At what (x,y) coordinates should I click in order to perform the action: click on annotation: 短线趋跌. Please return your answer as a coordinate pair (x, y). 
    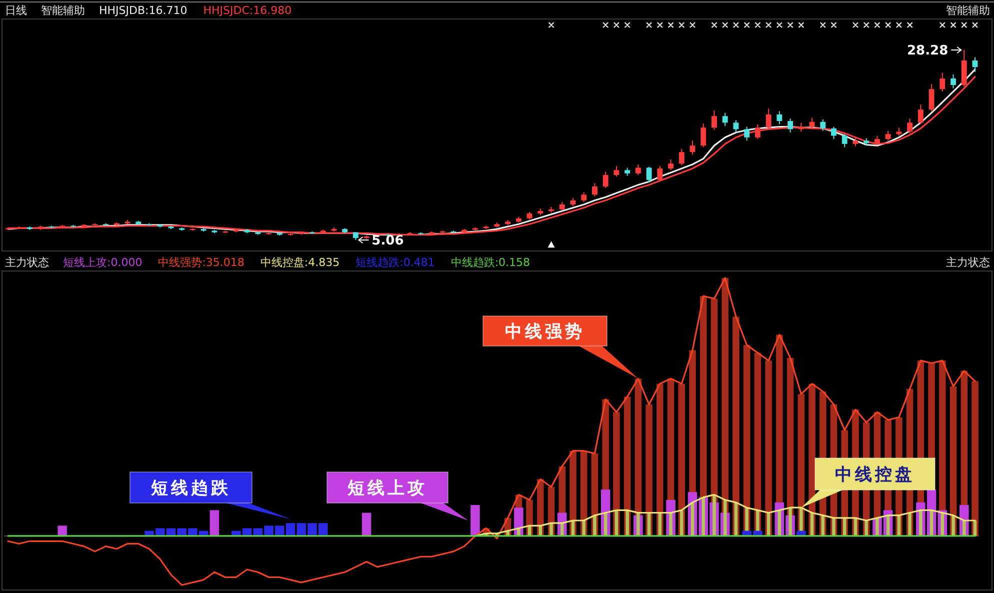
    Looking at the image, I should click on (190, 488).